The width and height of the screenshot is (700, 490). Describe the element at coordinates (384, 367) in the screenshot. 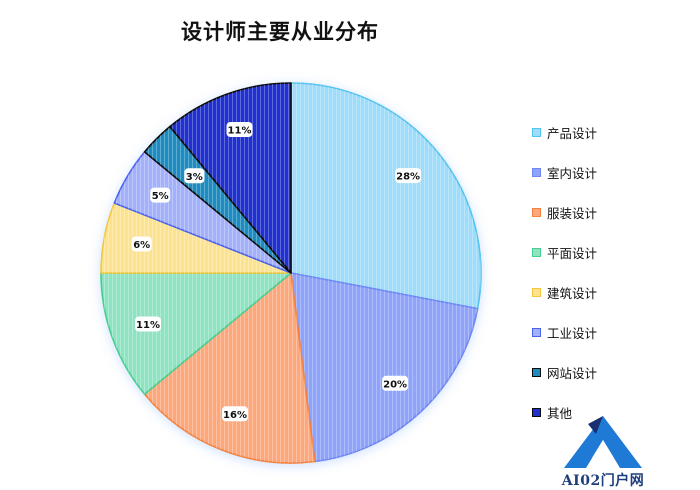

I see `pie-slice-2-texture` at that location.